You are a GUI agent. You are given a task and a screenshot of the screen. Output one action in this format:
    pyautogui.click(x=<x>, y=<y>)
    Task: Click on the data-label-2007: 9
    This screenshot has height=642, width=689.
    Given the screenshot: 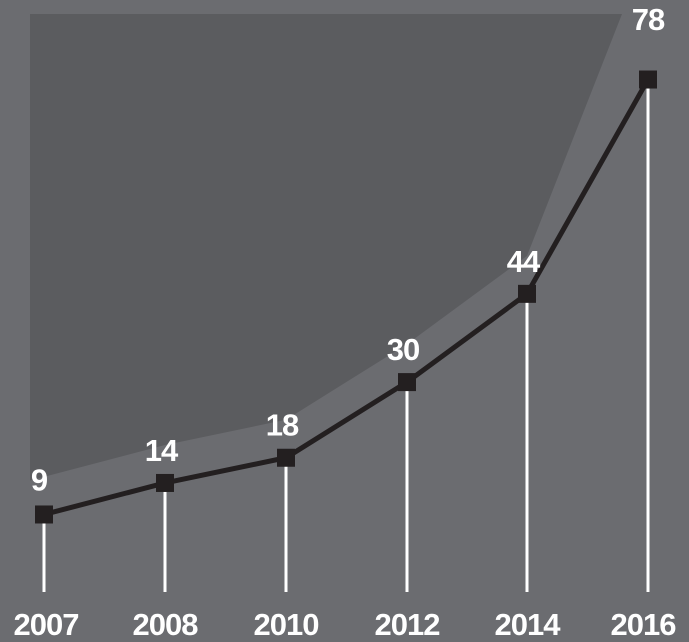 What is the action you would take?
    pyautogui.click(x=39, y=479)
    